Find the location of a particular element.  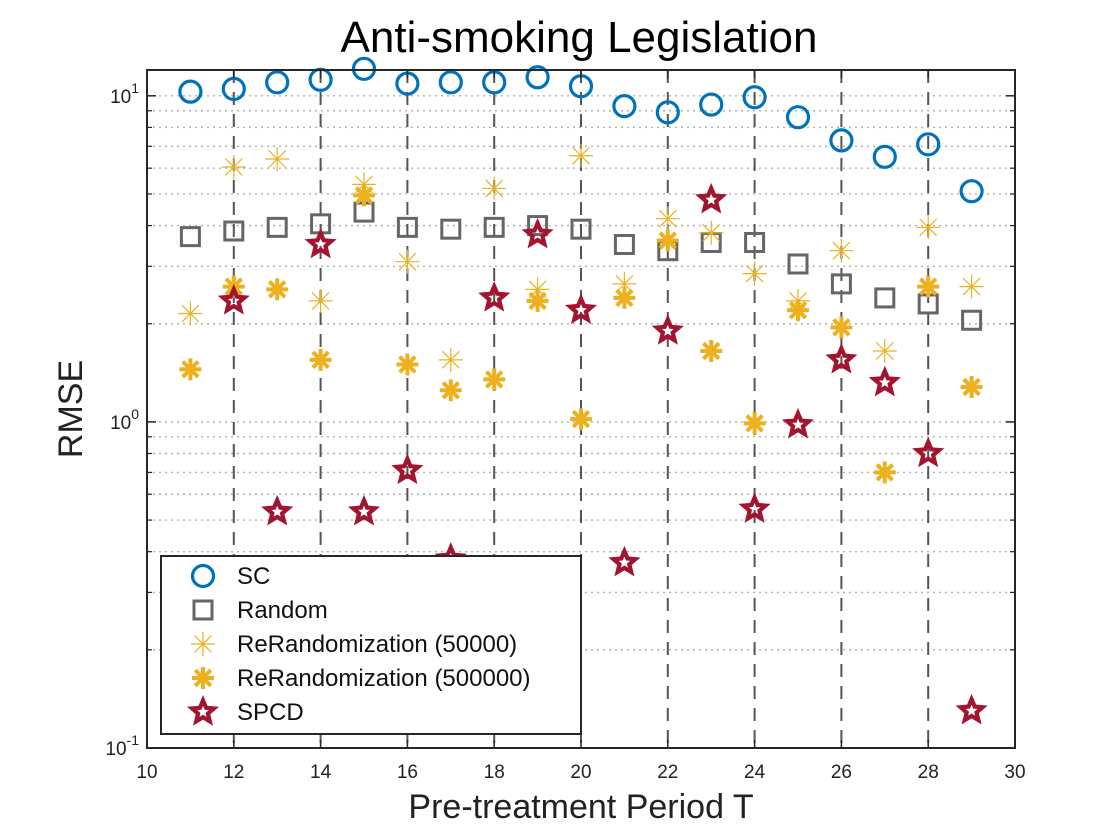

x-tick-label: 28 is located at coordinates (928, 772).